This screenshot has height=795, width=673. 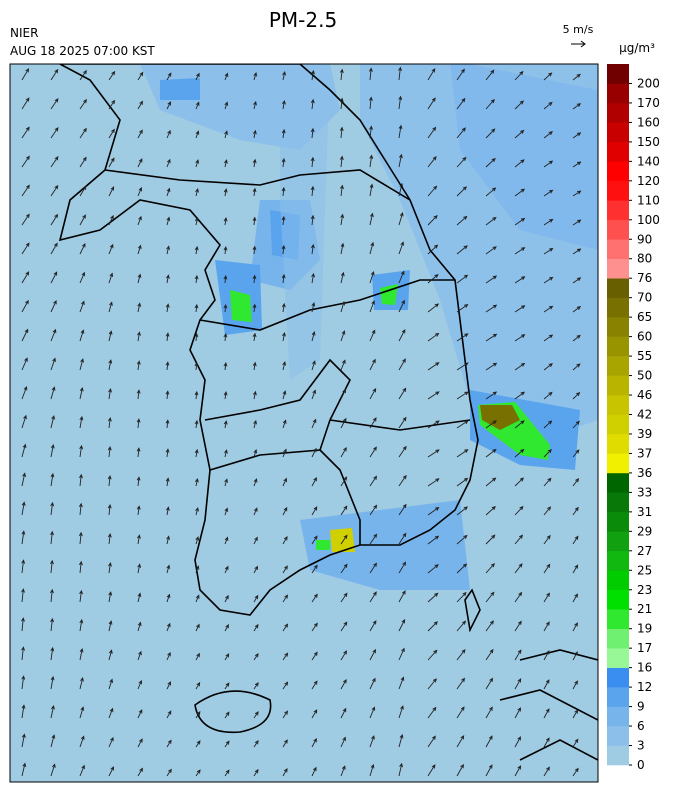 What do you see at coordinates (648, 220) in the screenshot?
I see `colorbar-label: 100` at bounding box center [648, 220].